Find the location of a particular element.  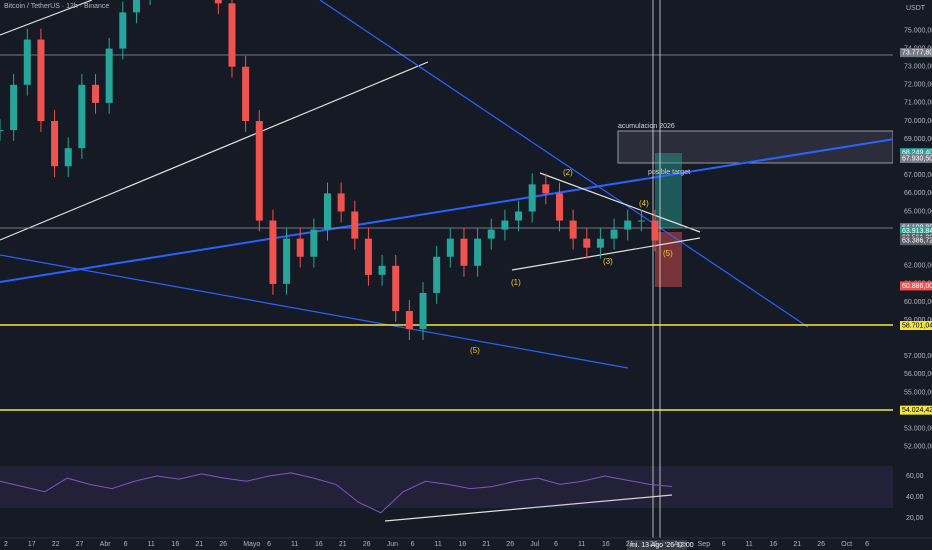

price-tick-label: 60.000,00 is located at coordinates (918, 302).